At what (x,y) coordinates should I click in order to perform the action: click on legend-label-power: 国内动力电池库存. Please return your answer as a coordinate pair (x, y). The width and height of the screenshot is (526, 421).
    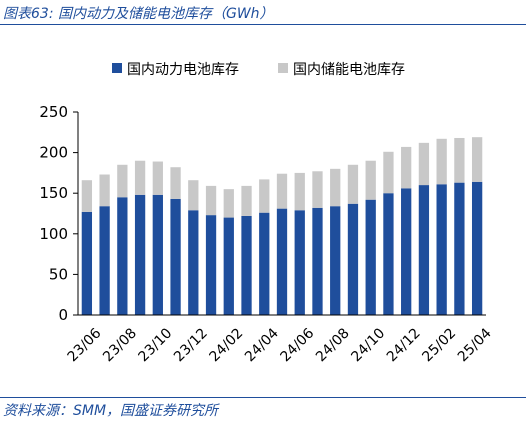
    Looking at the image, I should click on (183, 70).